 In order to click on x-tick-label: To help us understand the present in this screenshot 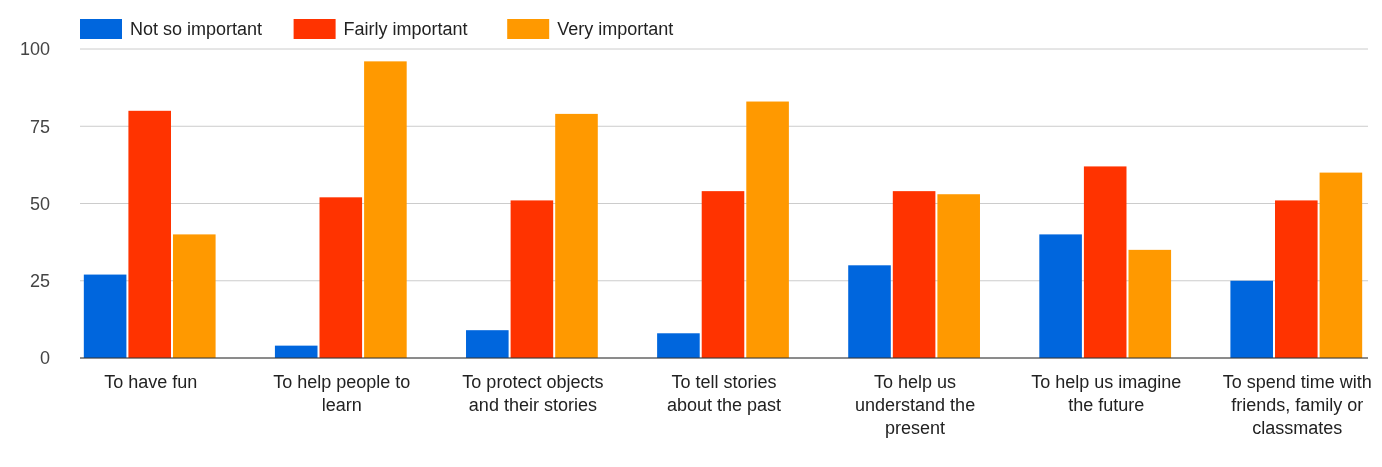, I will do `click(915, 405)`.